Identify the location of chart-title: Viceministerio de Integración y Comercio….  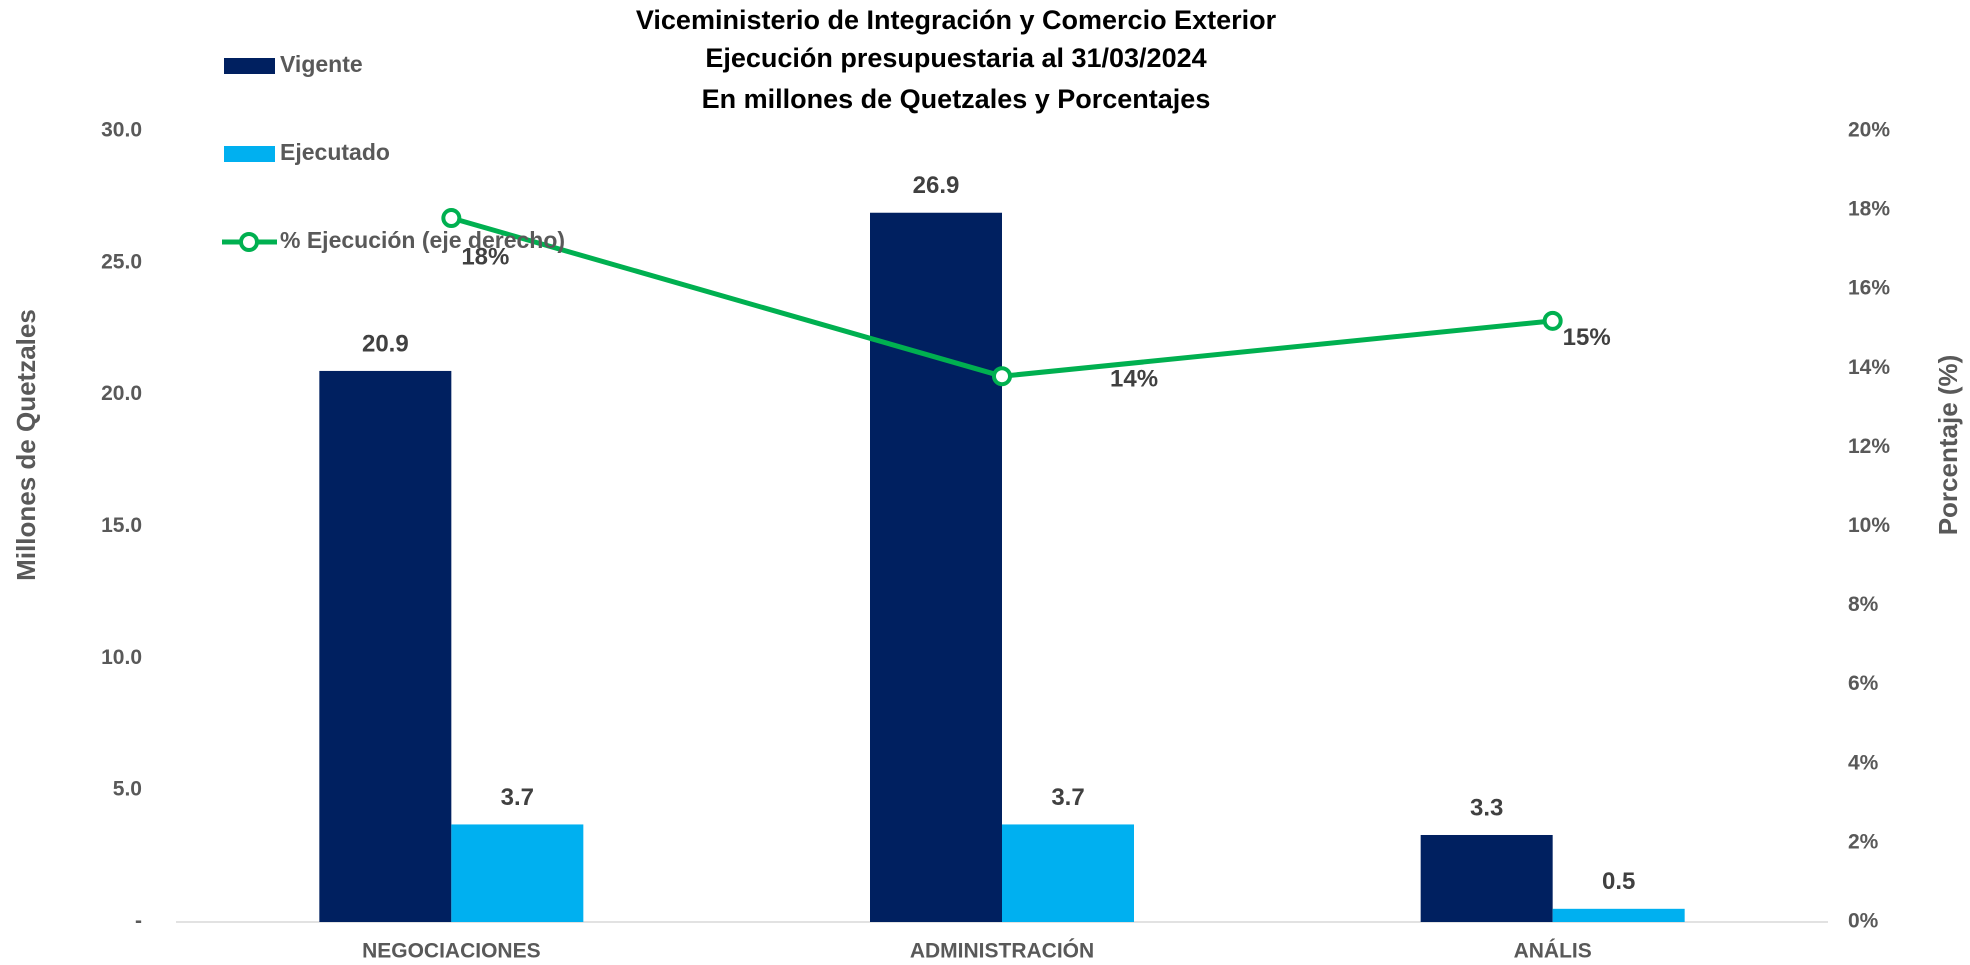
(956, 20).